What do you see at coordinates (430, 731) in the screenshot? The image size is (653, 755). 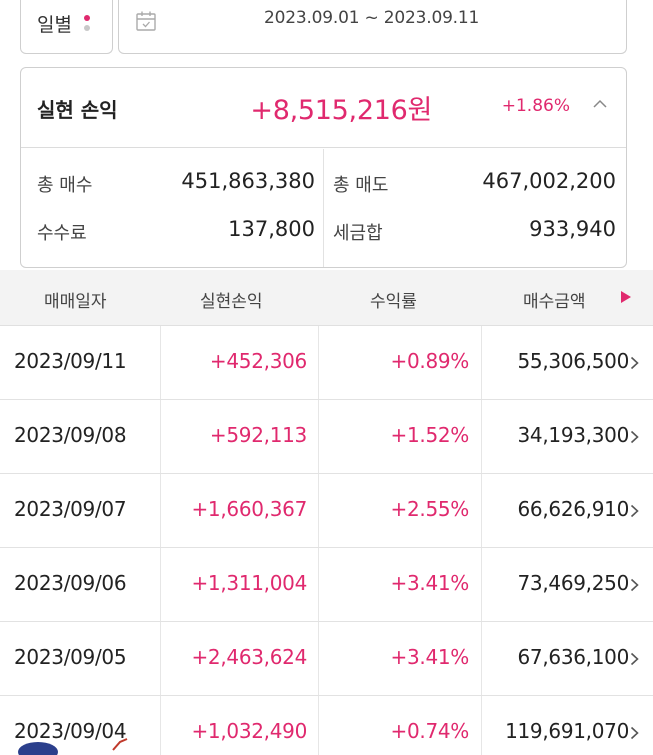 I see `cell-rate: +0.74%` at bounding box center [430, 731].